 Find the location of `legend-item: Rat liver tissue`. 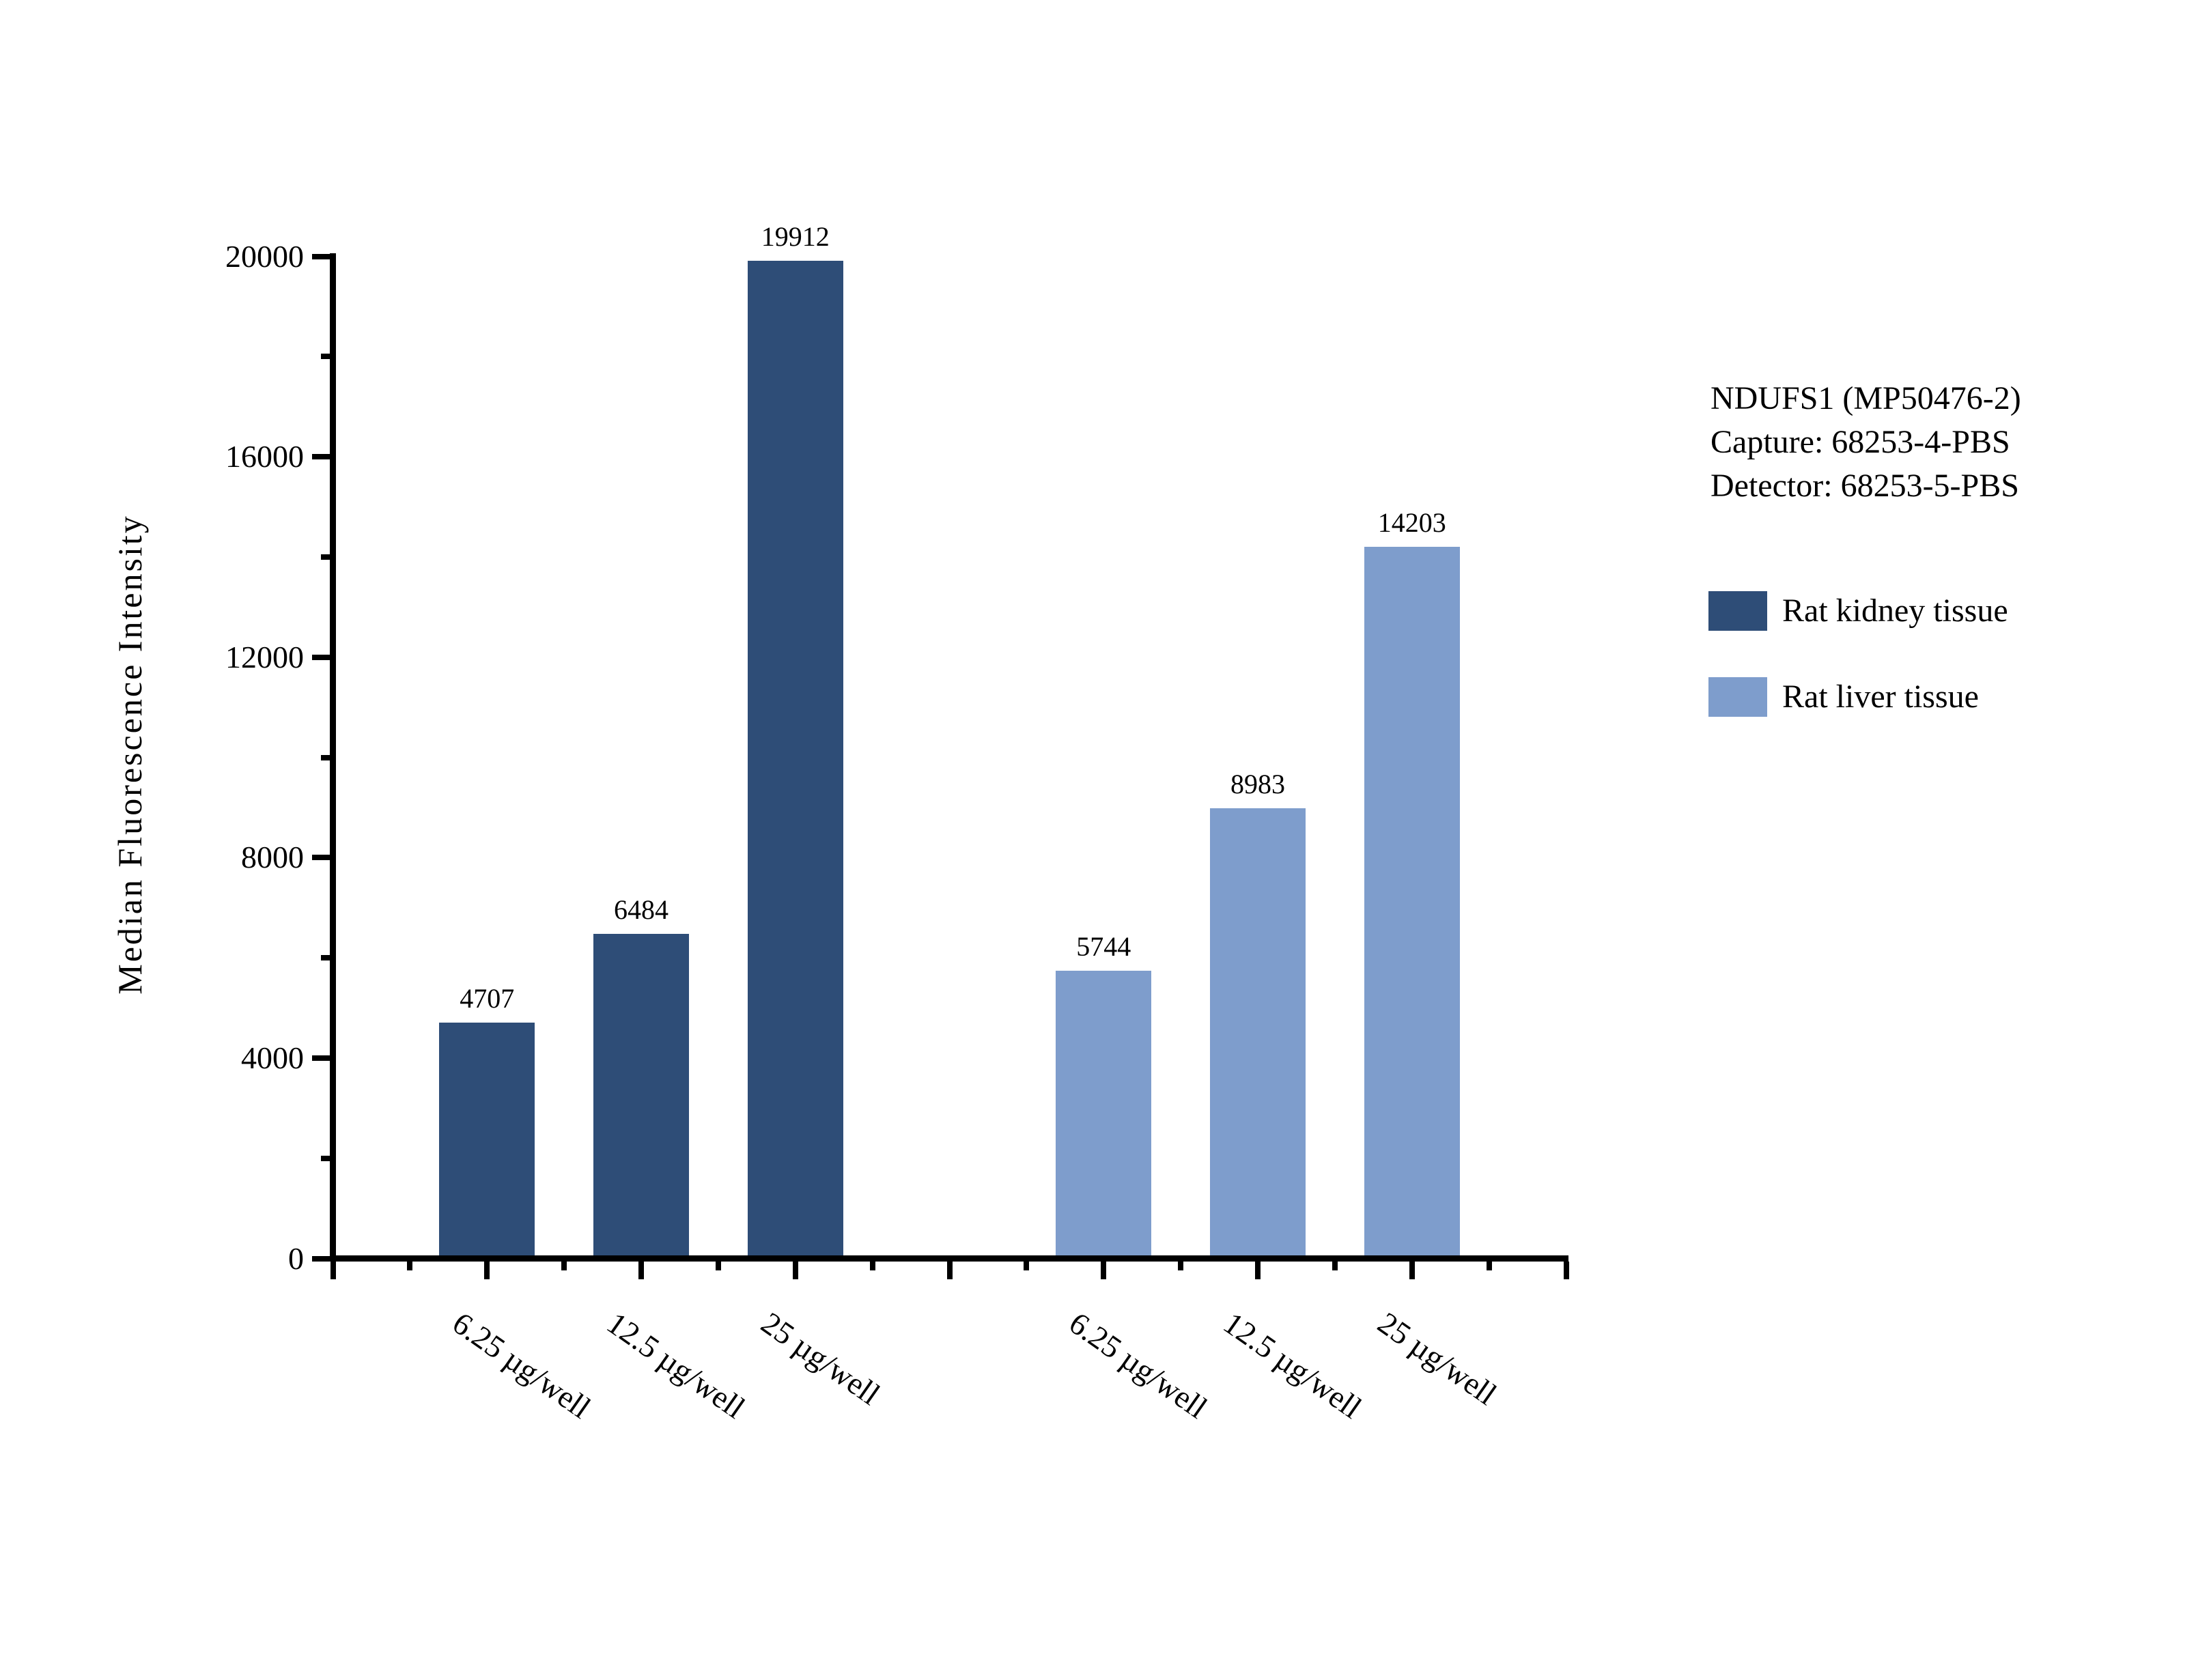

legend-item: Rat liver tissue is located at coordinates (1843, 697).